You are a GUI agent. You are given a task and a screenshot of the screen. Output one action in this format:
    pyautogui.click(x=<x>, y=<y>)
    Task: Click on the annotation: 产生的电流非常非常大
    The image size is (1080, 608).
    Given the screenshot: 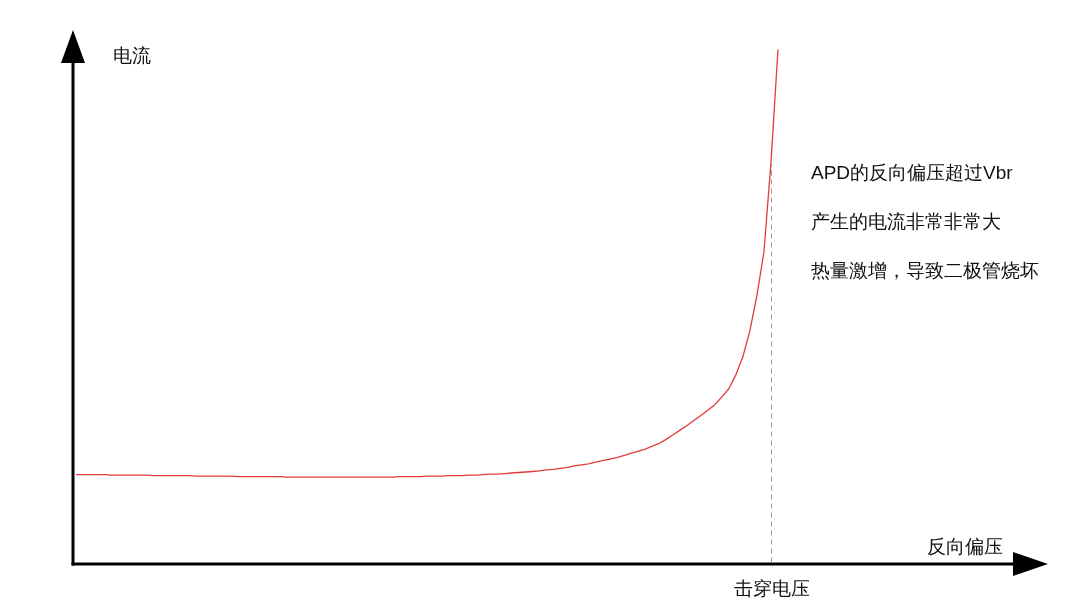 What is the action you would take?
    pyautogui.click(x=906, y=221)
    